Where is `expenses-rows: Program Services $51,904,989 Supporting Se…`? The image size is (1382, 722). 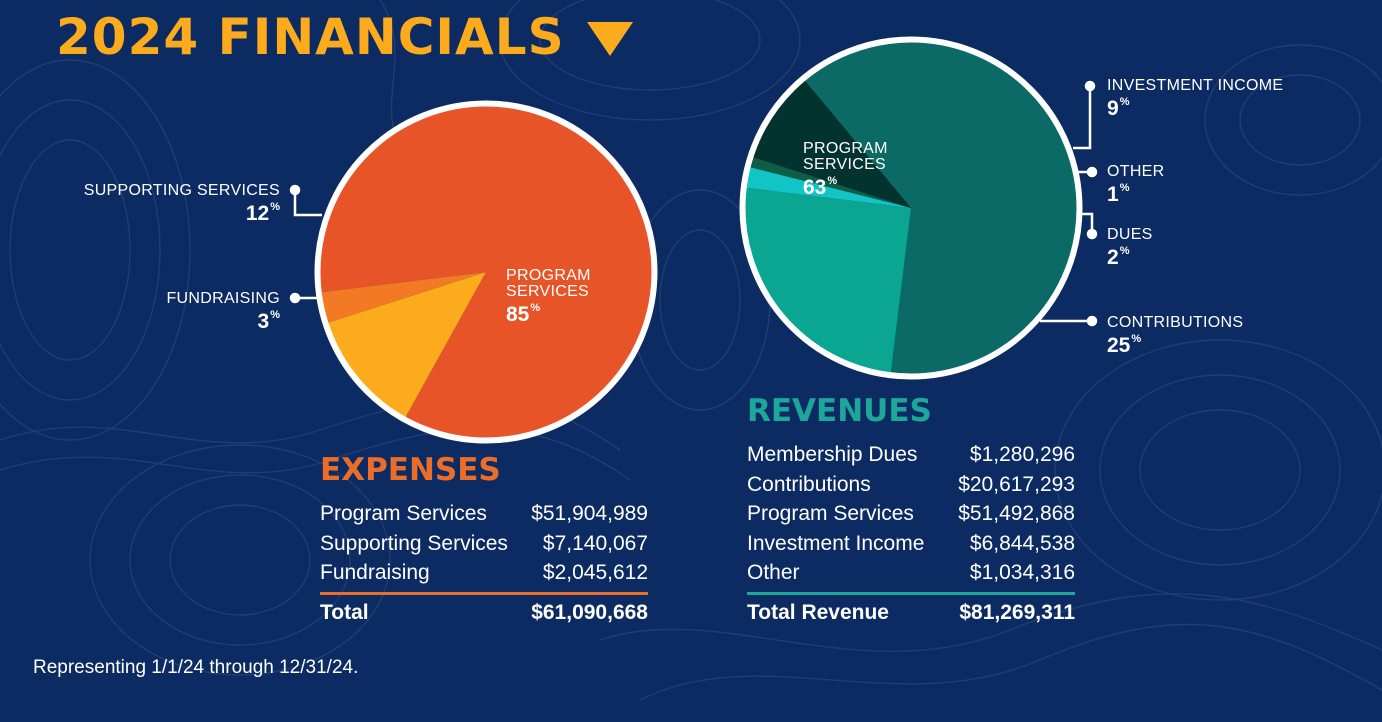 expenses-rows: Program Services $51,904,989 Supporting Se… is located at coordinates (484, 543).